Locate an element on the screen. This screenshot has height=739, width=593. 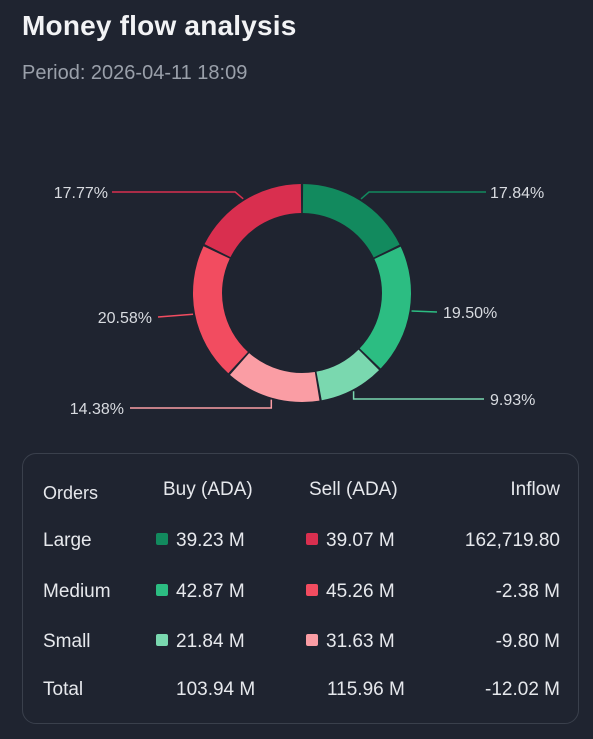
slice-label-3: 9.93% is located at coordinates (512, 400).